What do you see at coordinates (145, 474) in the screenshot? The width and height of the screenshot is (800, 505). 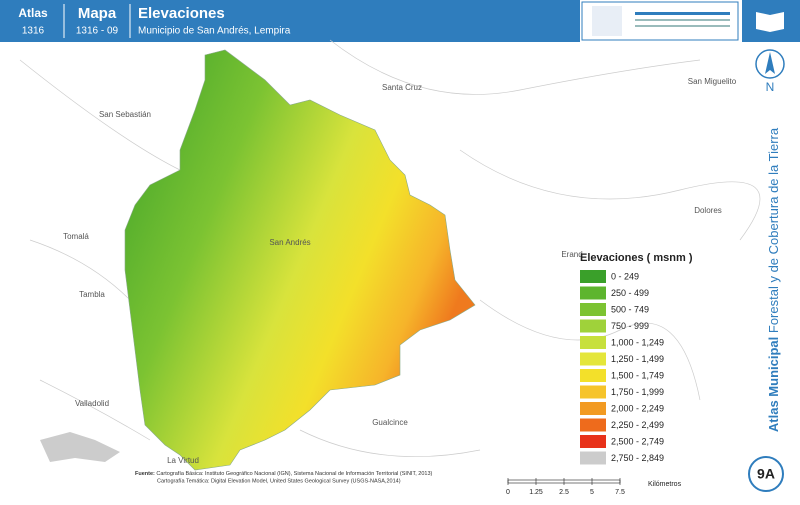 I see `source-label: Fuente:` at bounding box center [145, 474].